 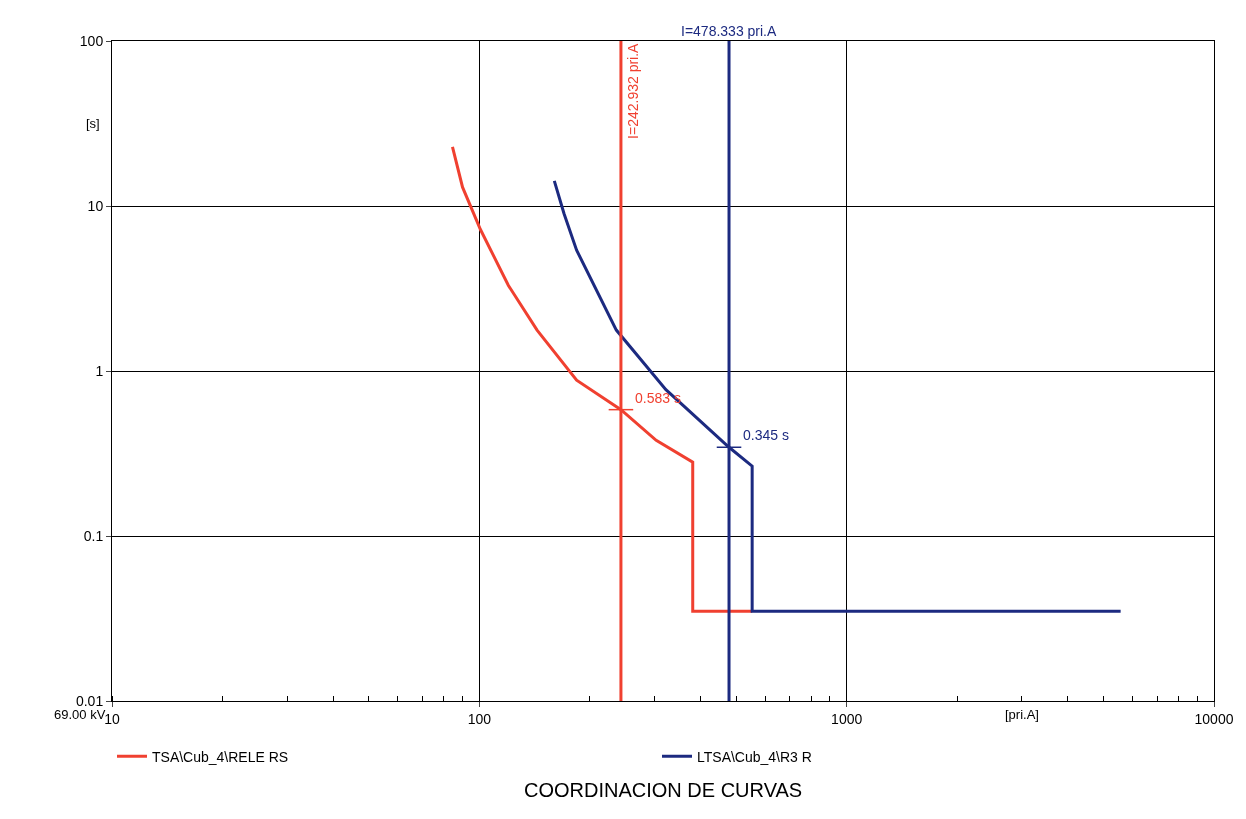 I want to click on x-tick-label: 10, so click(x=112, y=718).